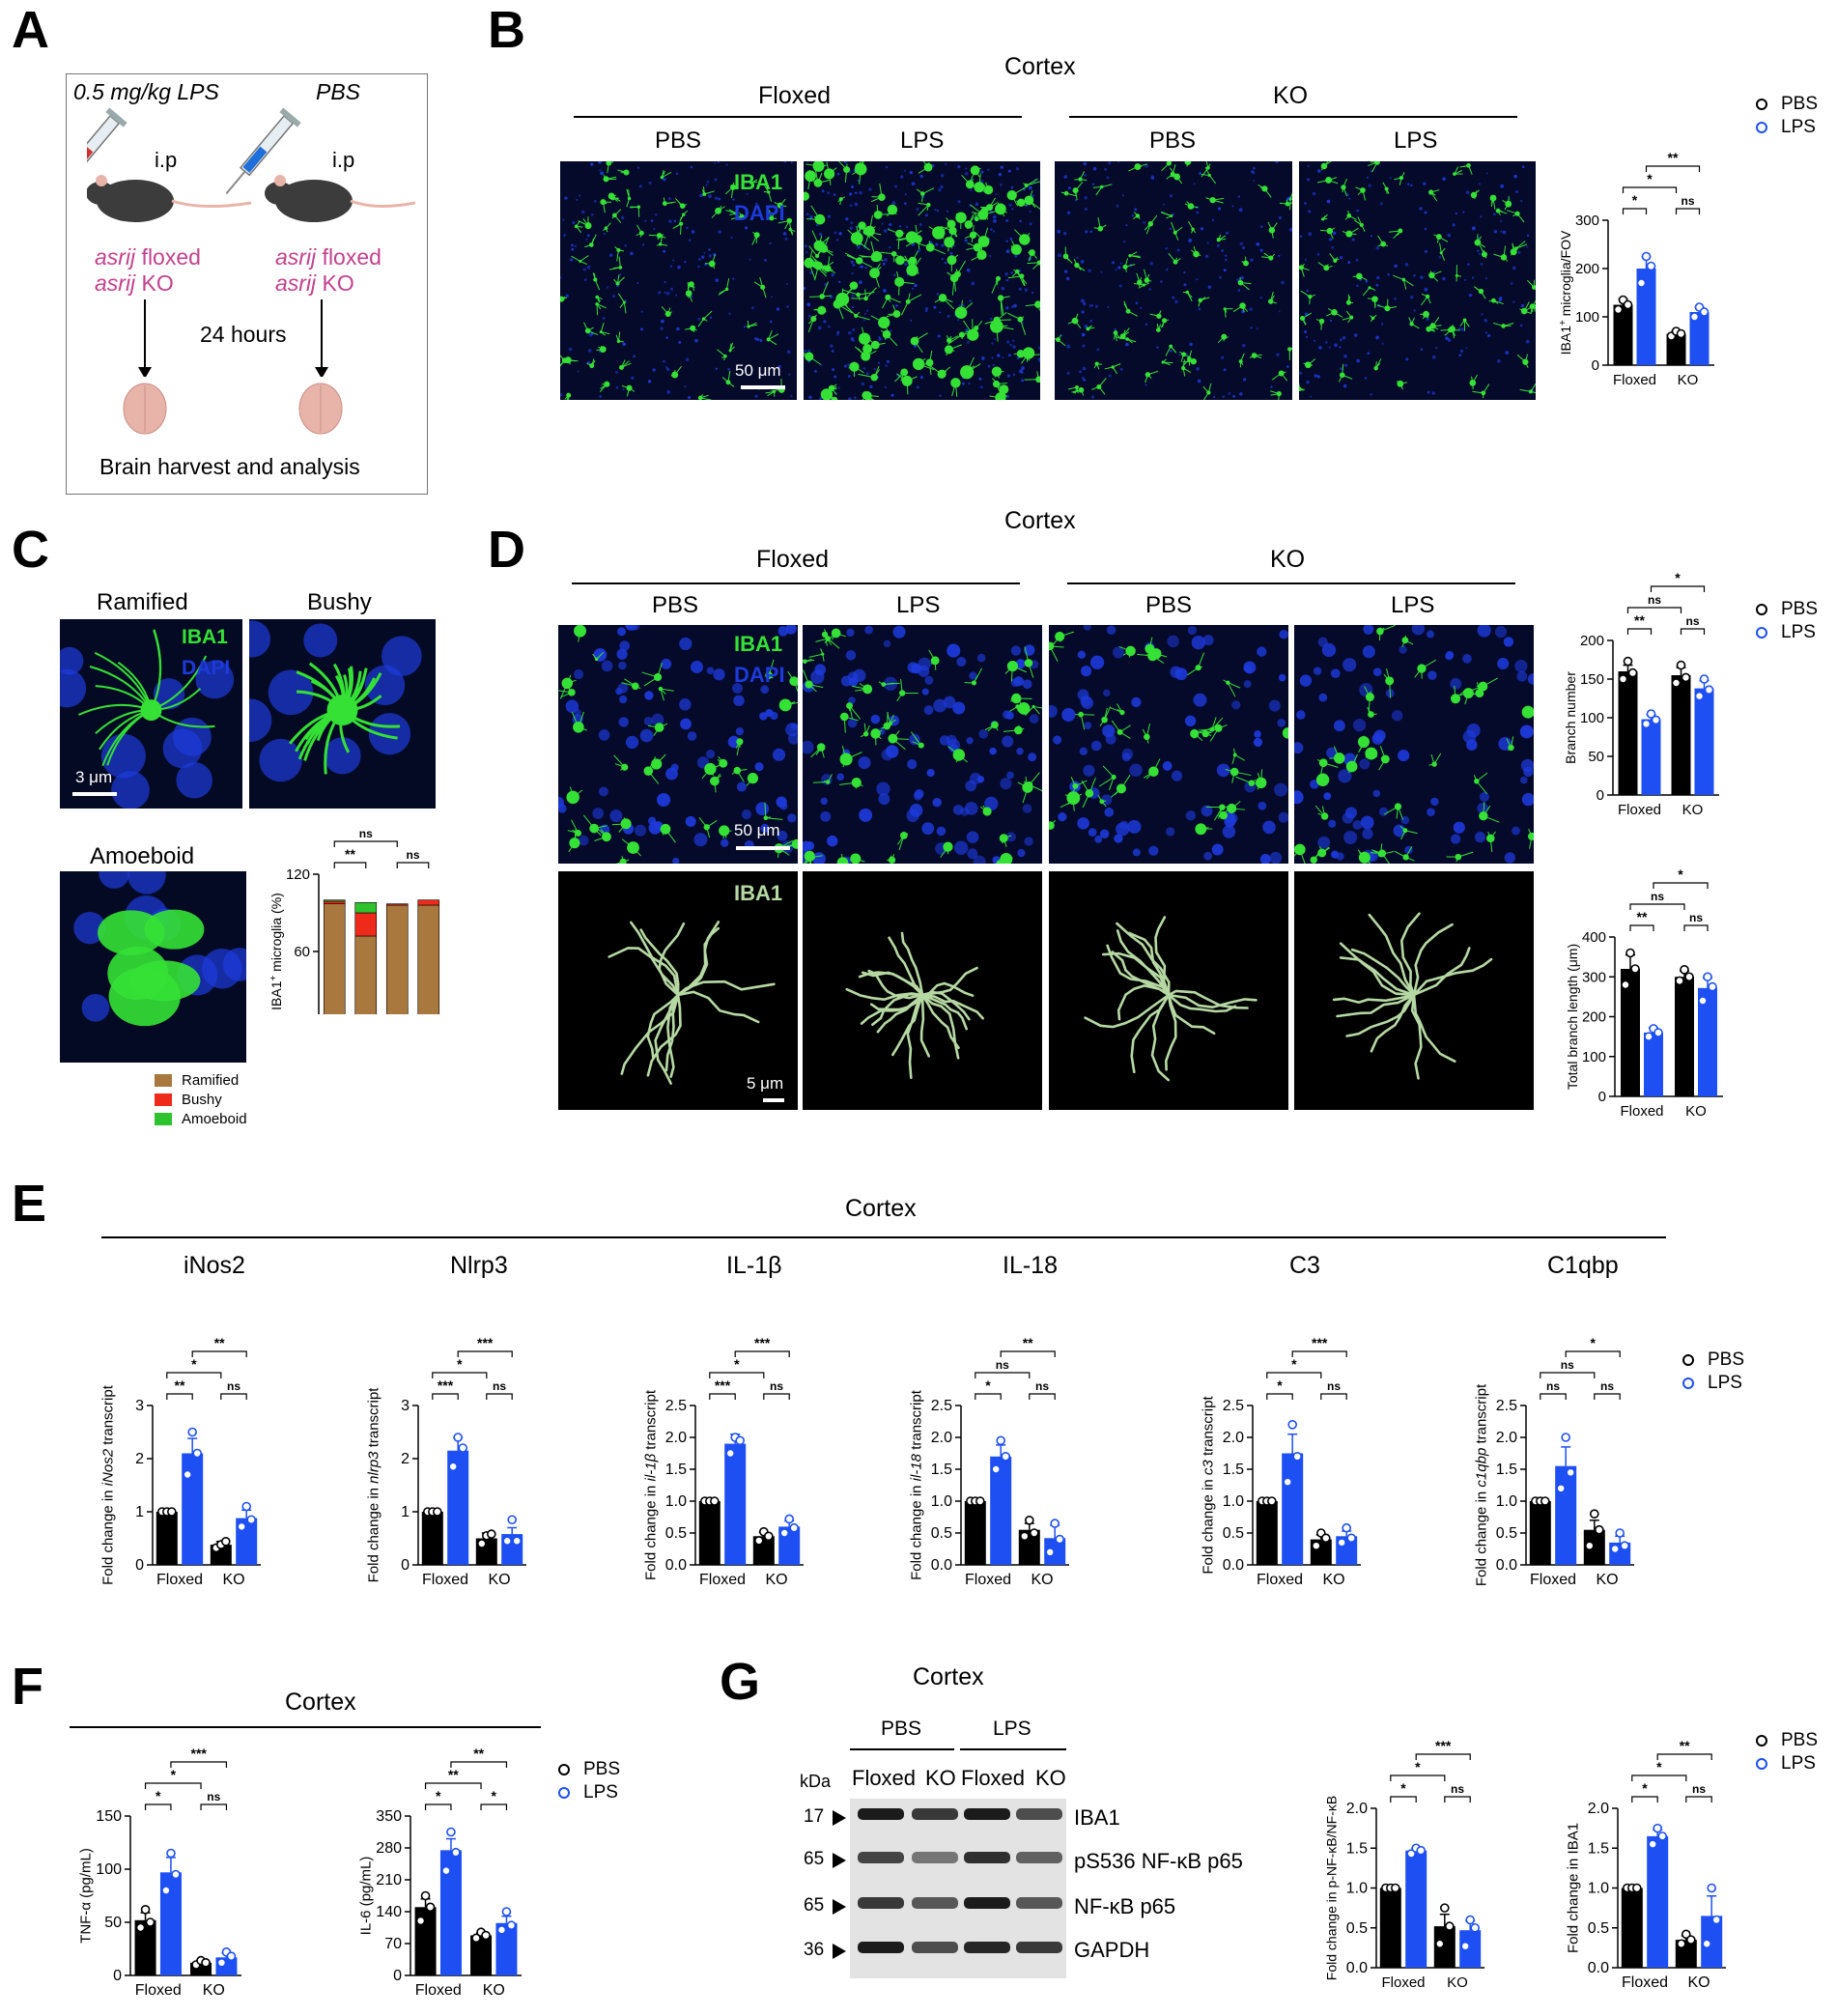 Image resolution: width=1837 pixels, height=2016 pixels. Describe the element at coordinates (589, 1769) in the screenshot. I see `legend-f-pbs: PBS` at that location.